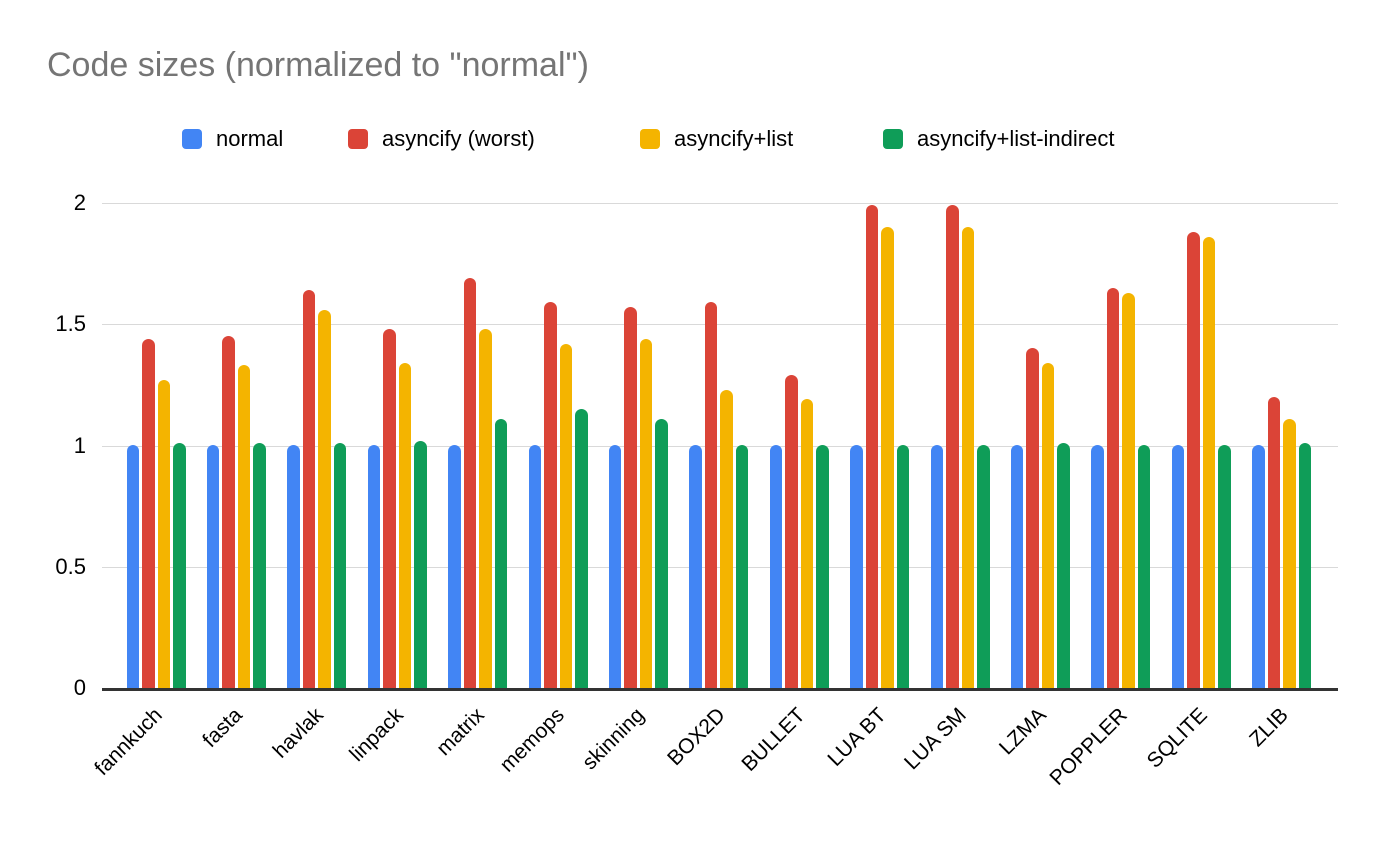  What do you see at coordinates (324, 499) in the screenshot?
I see `bar-asyncify+list-havlak` at bounding box center [324, 499].